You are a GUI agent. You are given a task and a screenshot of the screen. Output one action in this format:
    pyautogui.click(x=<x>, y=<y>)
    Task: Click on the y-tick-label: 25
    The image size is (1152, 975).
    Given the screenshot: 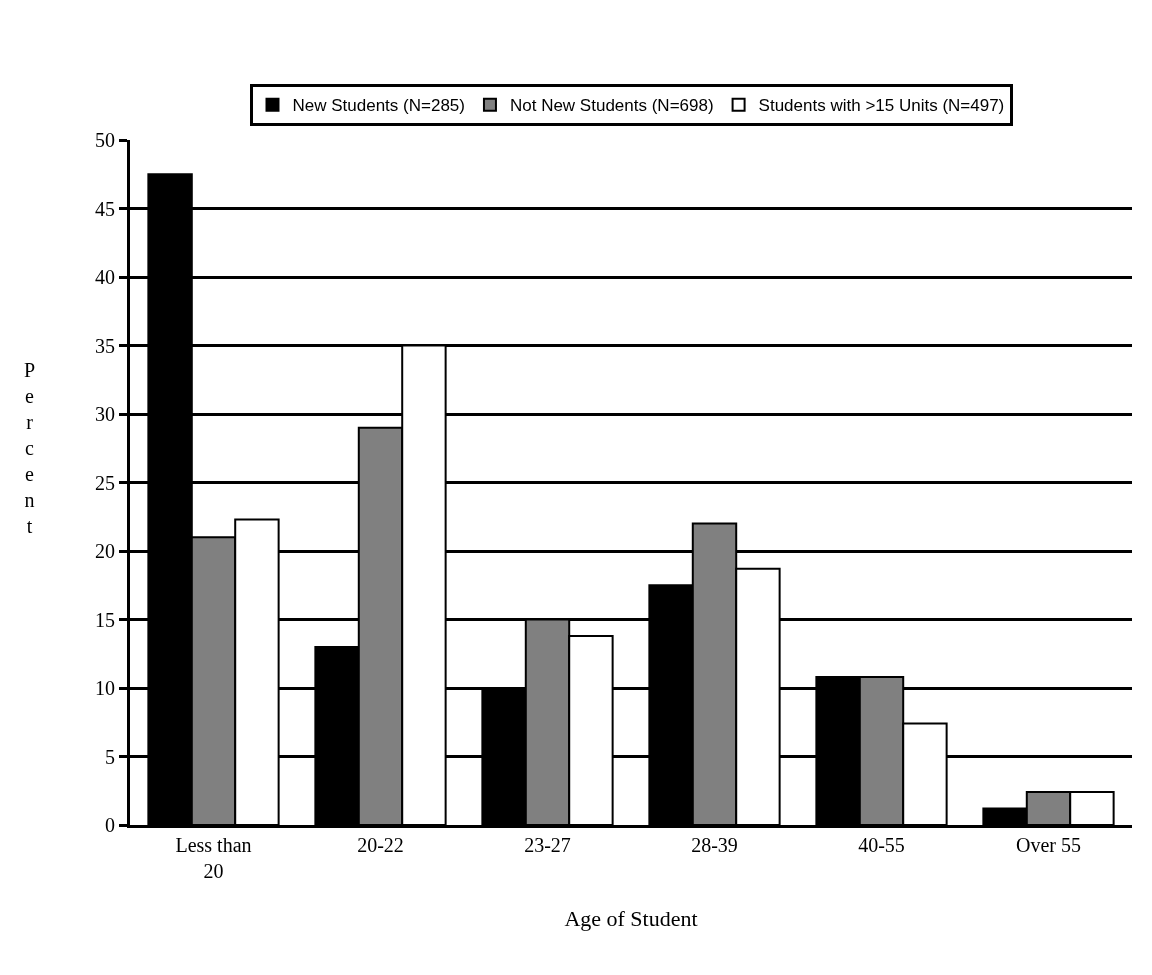 What is the action you would take?
    pyautogui.click(x=105, y=482)
    